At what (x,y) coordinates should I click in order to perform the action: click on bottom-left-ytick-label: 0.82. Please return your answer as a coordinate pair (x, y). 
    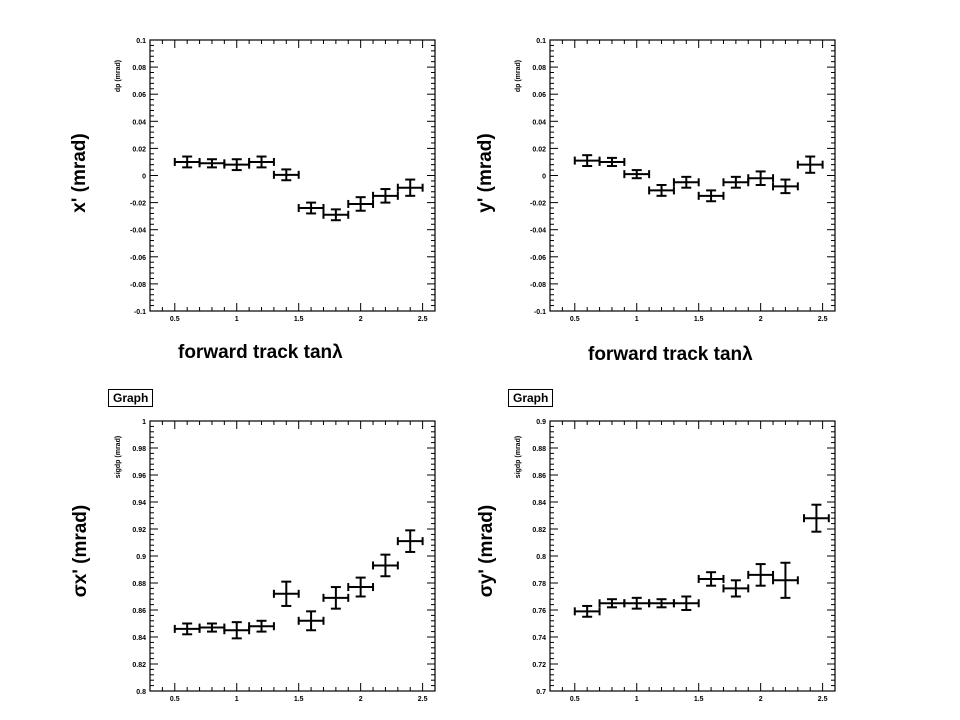
    Looking at the image, I should click on (139, 665).